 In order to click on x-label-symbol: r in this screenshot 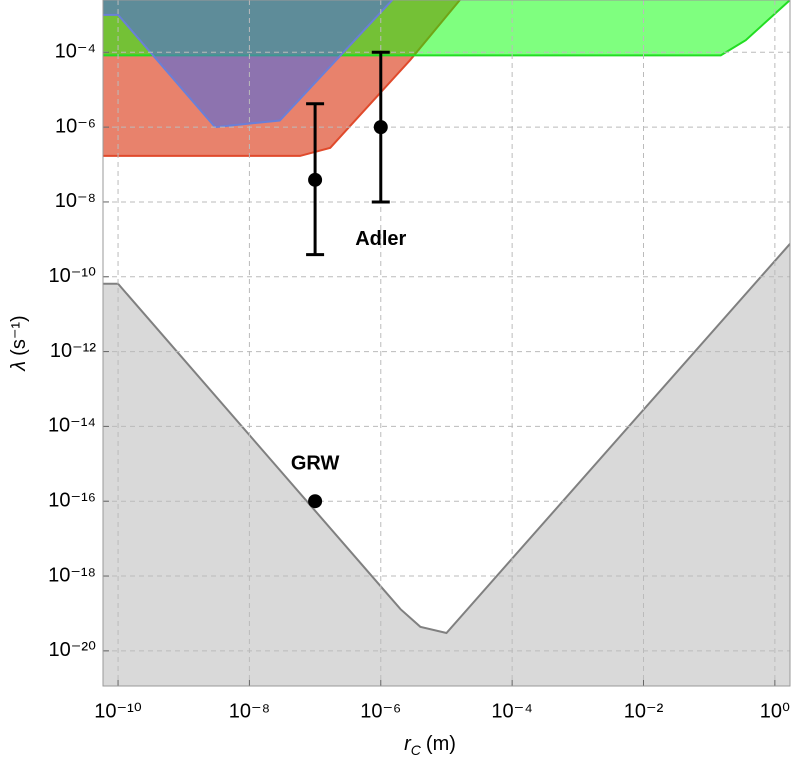, I will do `click(408, 744)`.